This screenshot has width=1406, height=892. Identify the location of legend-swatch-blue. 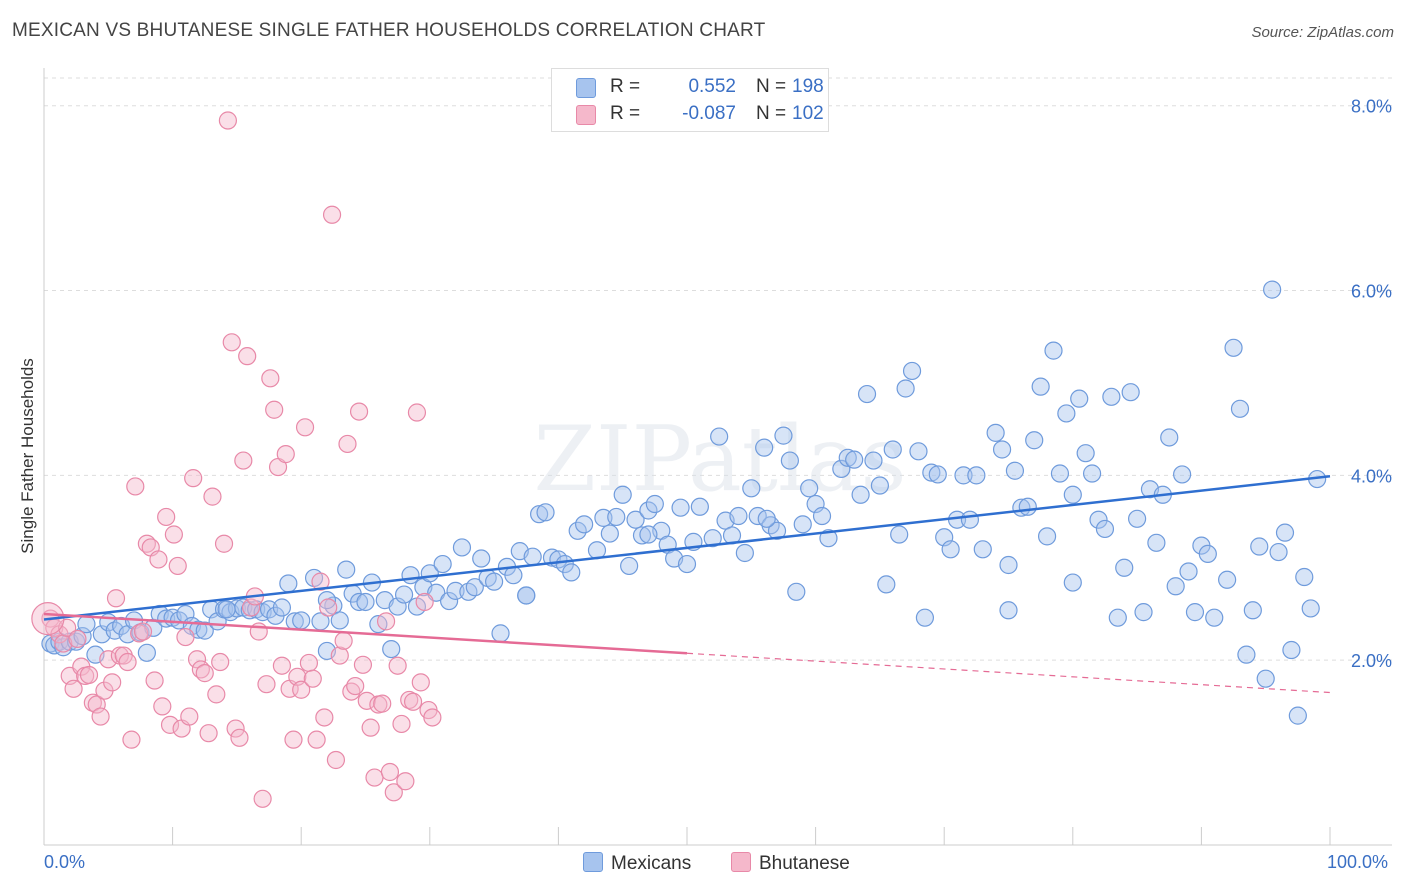
(593, 862).